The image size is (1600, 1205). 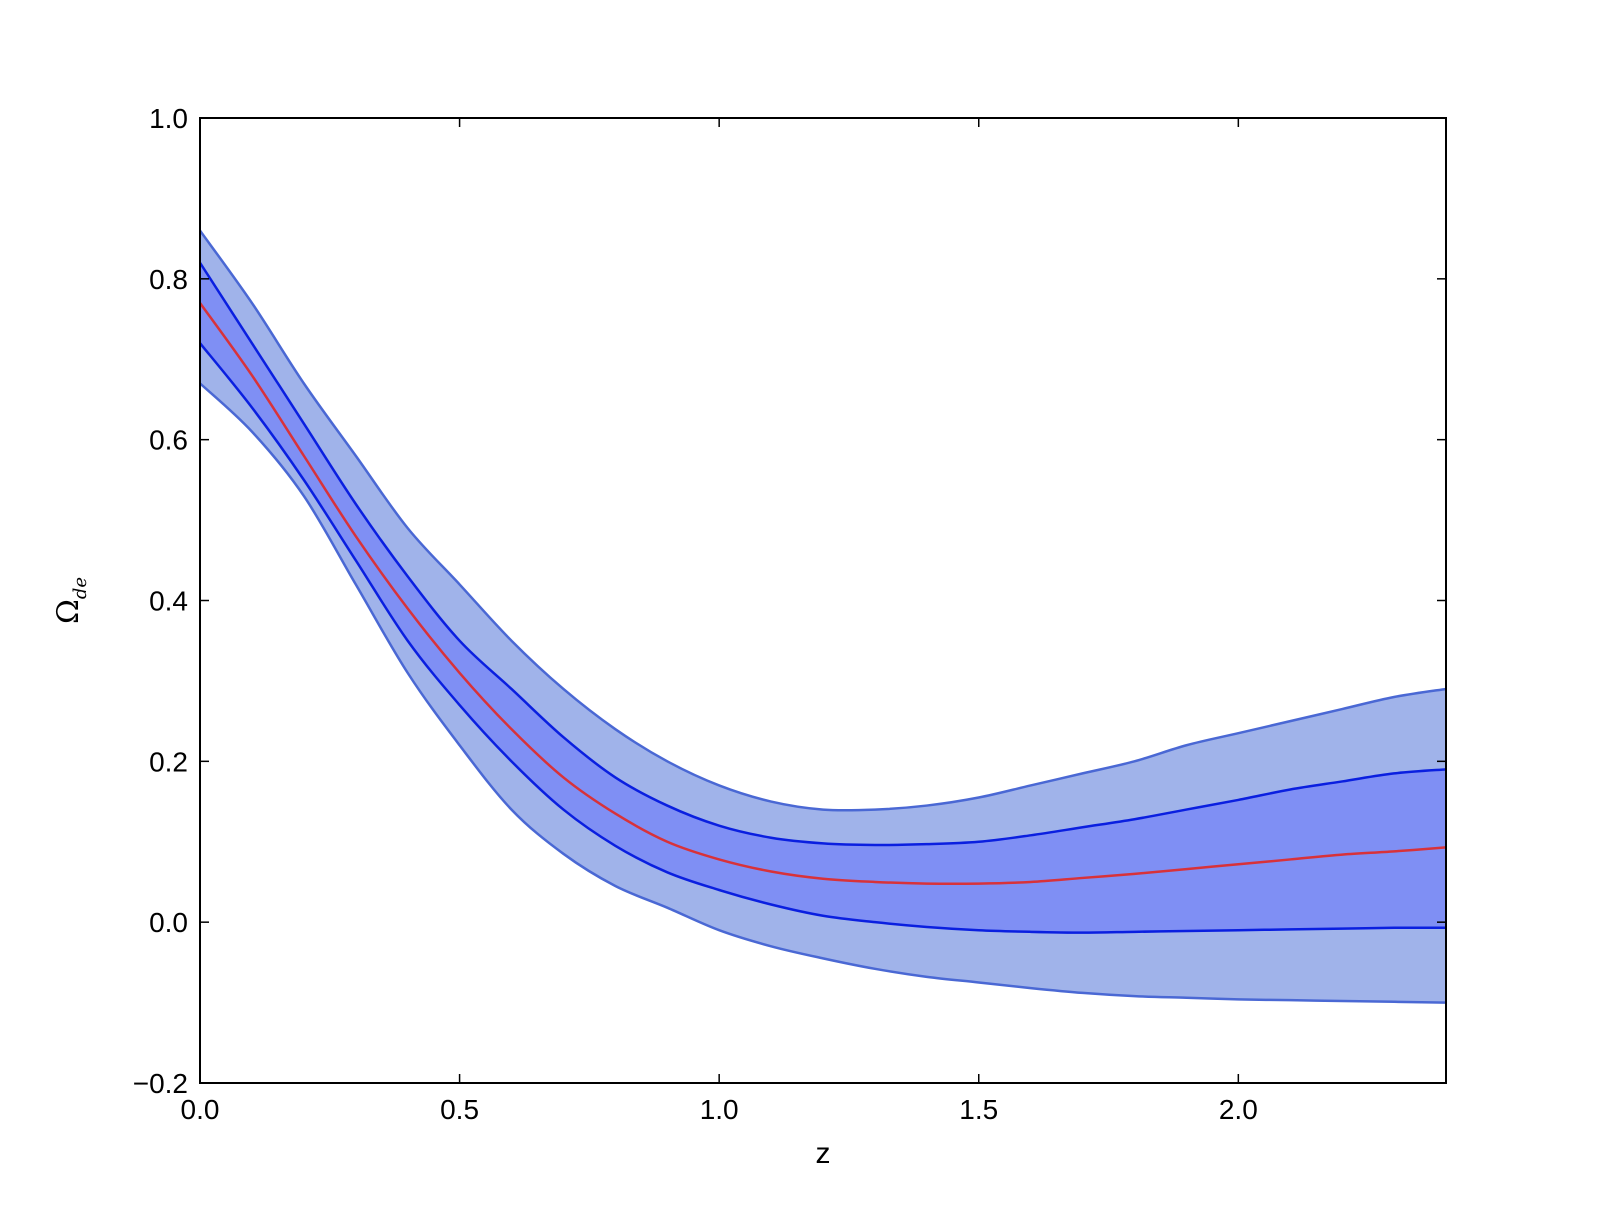 What do you see at coordinates (68, 611) in the screenshot?
I see `y-axis-label-symbol: Ω` at bounding box center [68, 611].